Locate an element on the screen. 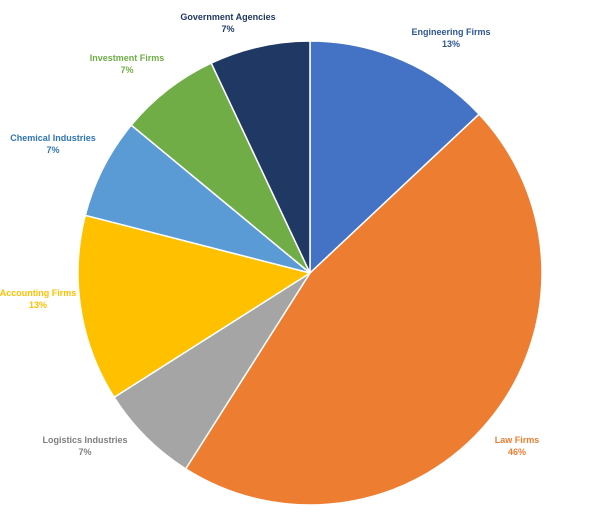 The width and height of the screenshot is (604, 520). pie-slice-accounting-firms is located at coordinates (194, 306).